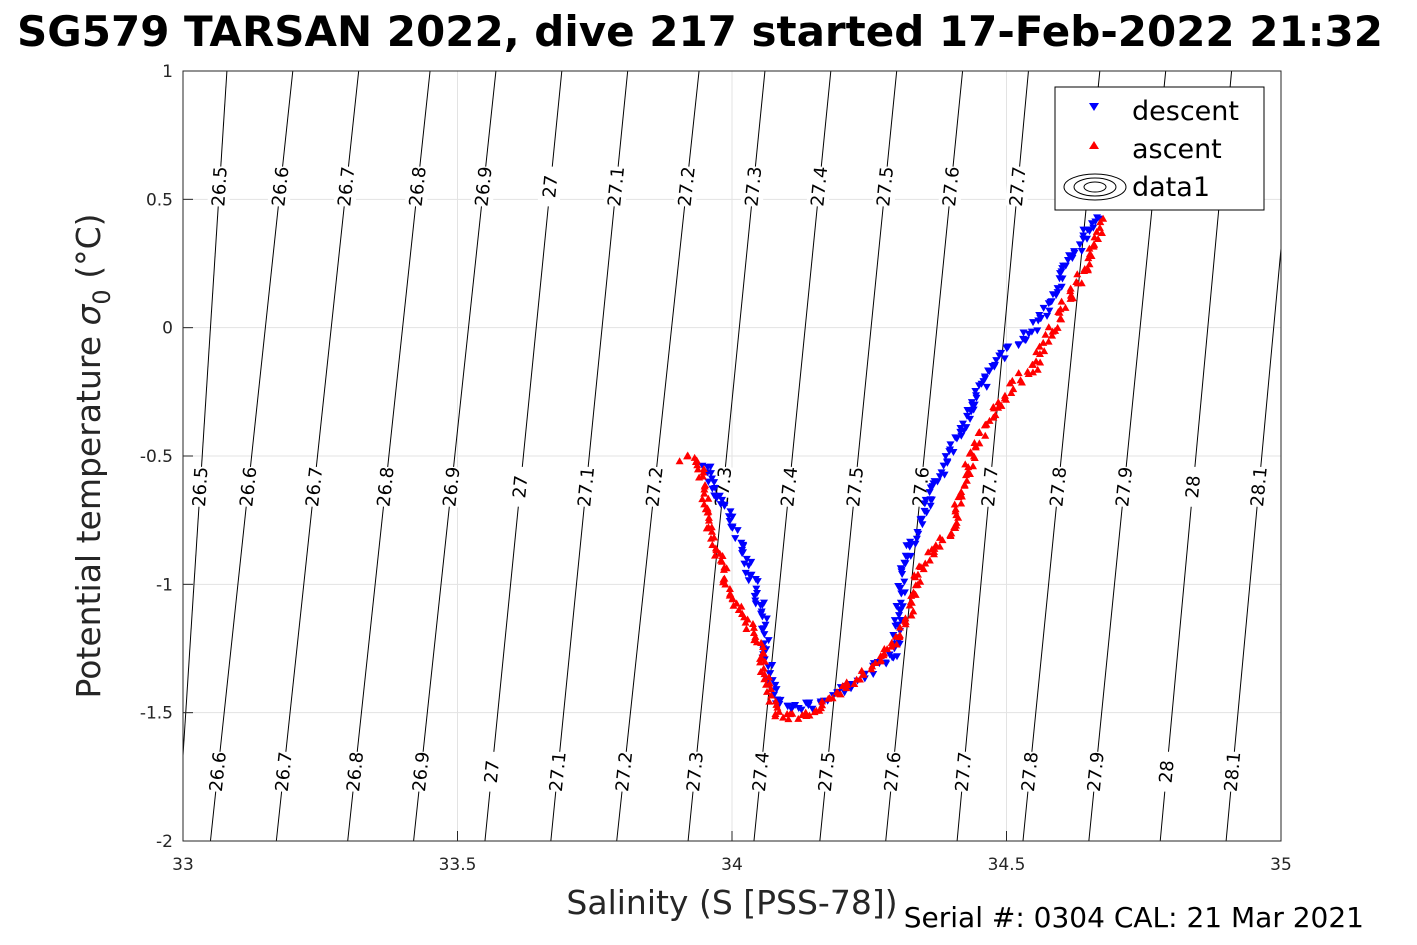 The image size is (1417, 945). What do you see at coordinates (92, 456) in the screenshot?
I see `y-axis-label: Potential temperature σ0 (°C)` at bounding box center [92, 456].